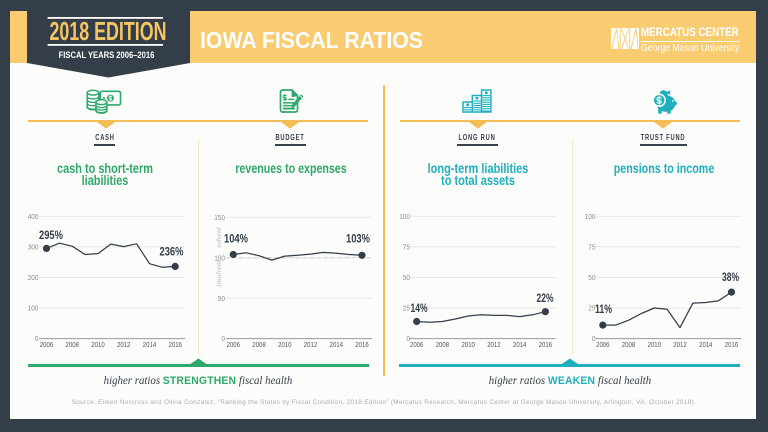 The height and width of the screenshot is (432, 768). What do you see at coordinates (218, 237) in the screenshot?
I see `svg-text: solvent` at bounding box center [218, 237].